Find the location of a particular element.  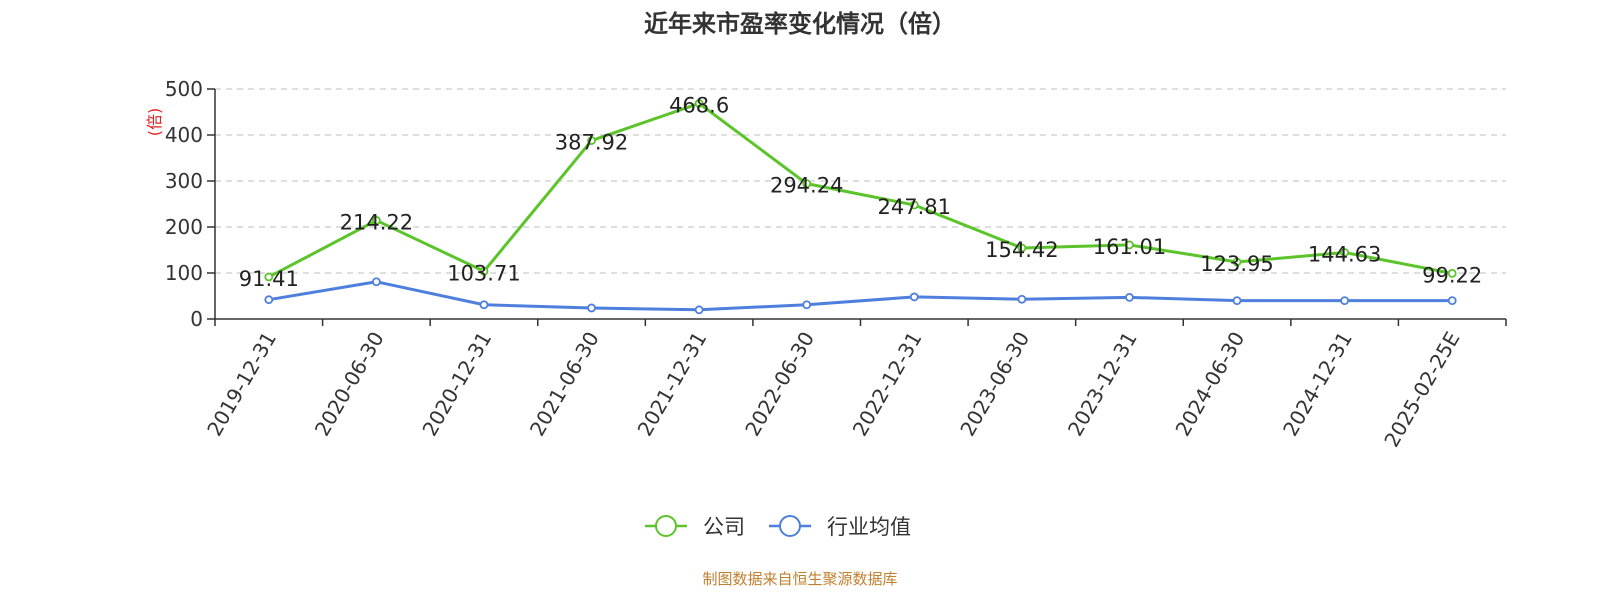

legend-label: 公司 is located at coordinates (724, 527).